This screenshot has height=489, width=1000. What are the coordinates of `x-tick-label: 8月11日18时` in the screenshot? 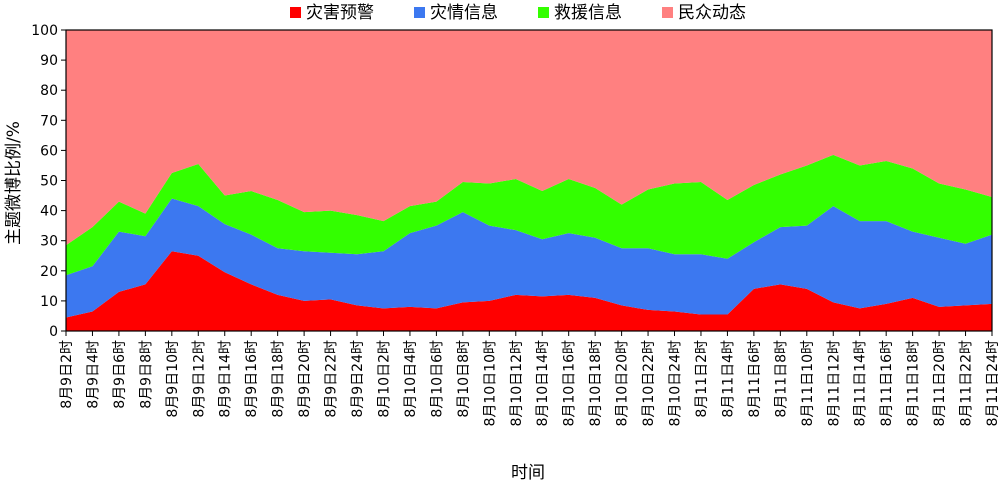 It's located at (914, 383).